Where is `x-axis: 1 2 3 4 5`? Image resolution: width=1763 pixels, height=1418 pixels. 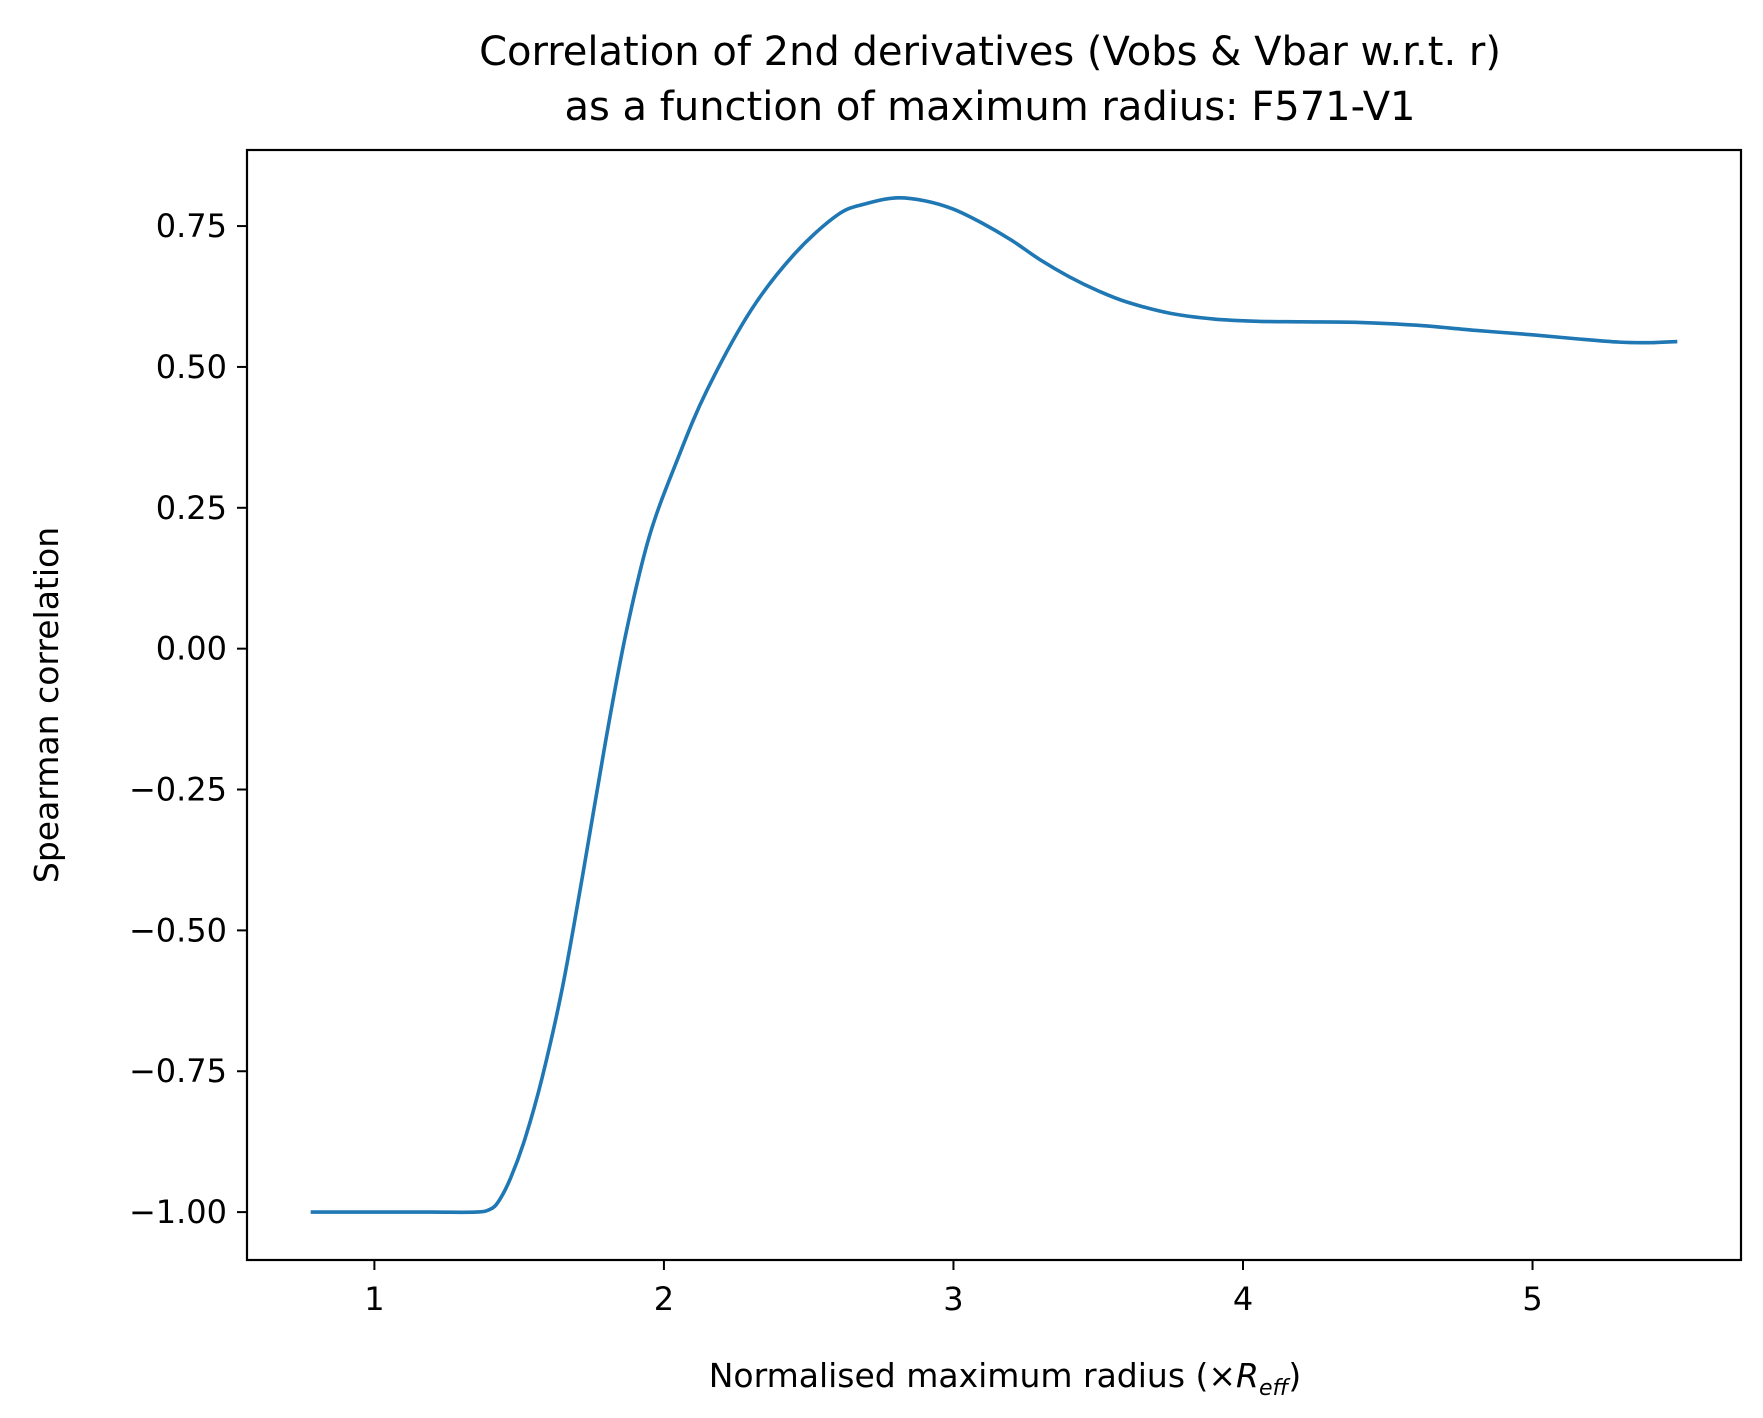 x-axis: 1 2 3 4 5 is located at coordinates (953, 1289).